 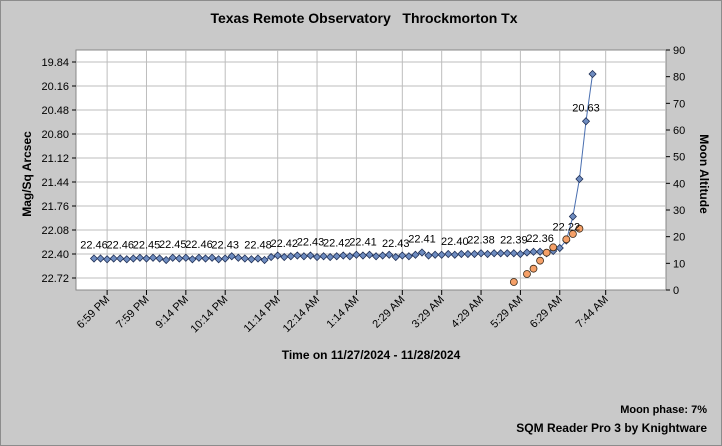 I want to click on chart-title: Texas Remote Observatory Throckmorton Tx, so click(x=363, y=18).